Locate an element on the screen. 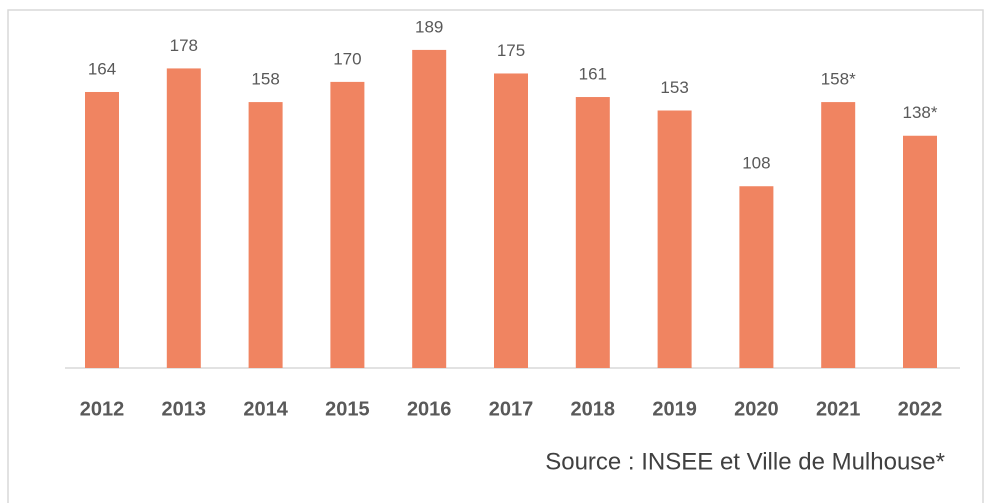 This screenshot has width=992, height=503. x-tick-label: 2015 is located at coordinates (347, 409).